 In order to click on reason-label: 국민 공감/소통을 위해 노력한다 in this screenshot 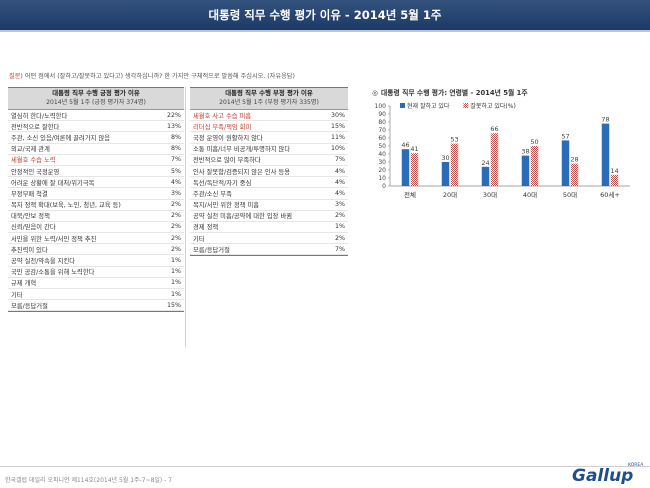, I will do `click(53, 273)`.